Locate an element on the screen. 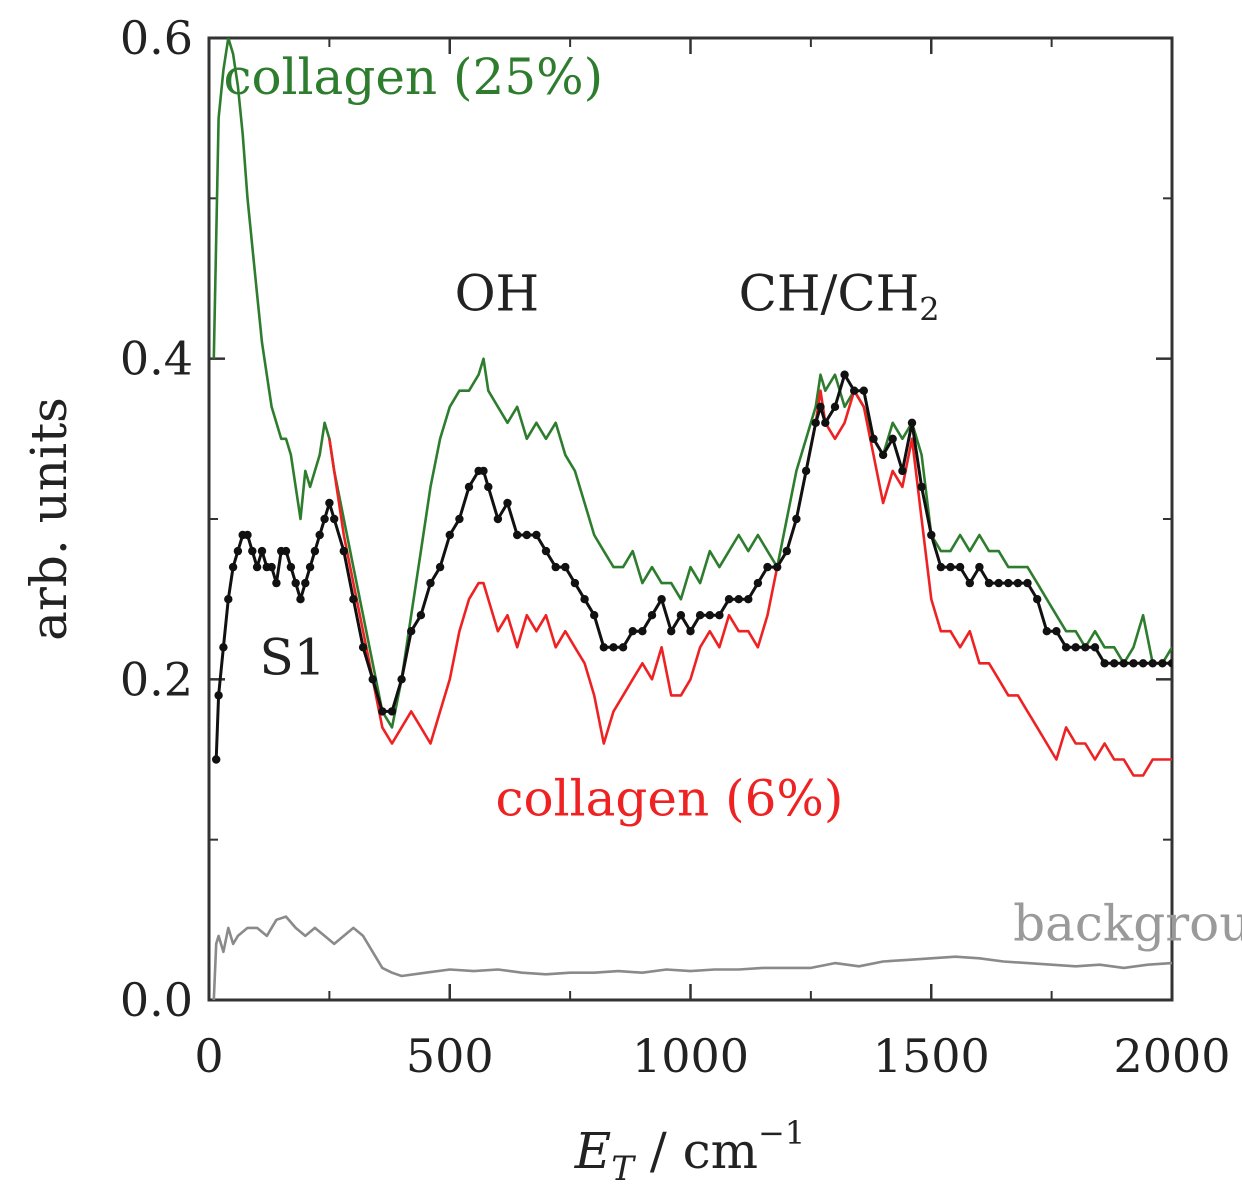 The image size is (1242, 1204). x-axis-title-unit: / cm is located at coordinates (696, 1151).